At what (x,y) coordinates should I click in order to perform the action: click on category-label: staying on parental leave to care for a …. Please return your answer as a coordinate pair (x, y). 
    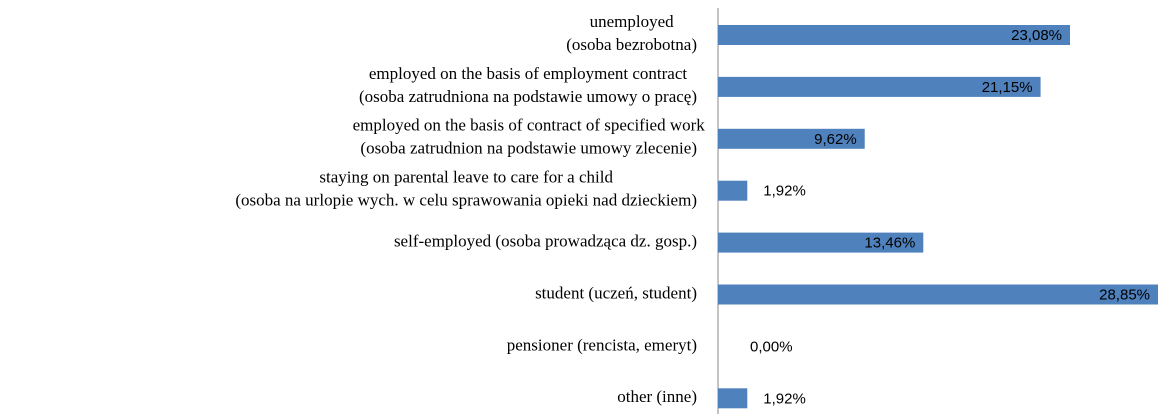
    Looking at the image, I should click on (466, 177).